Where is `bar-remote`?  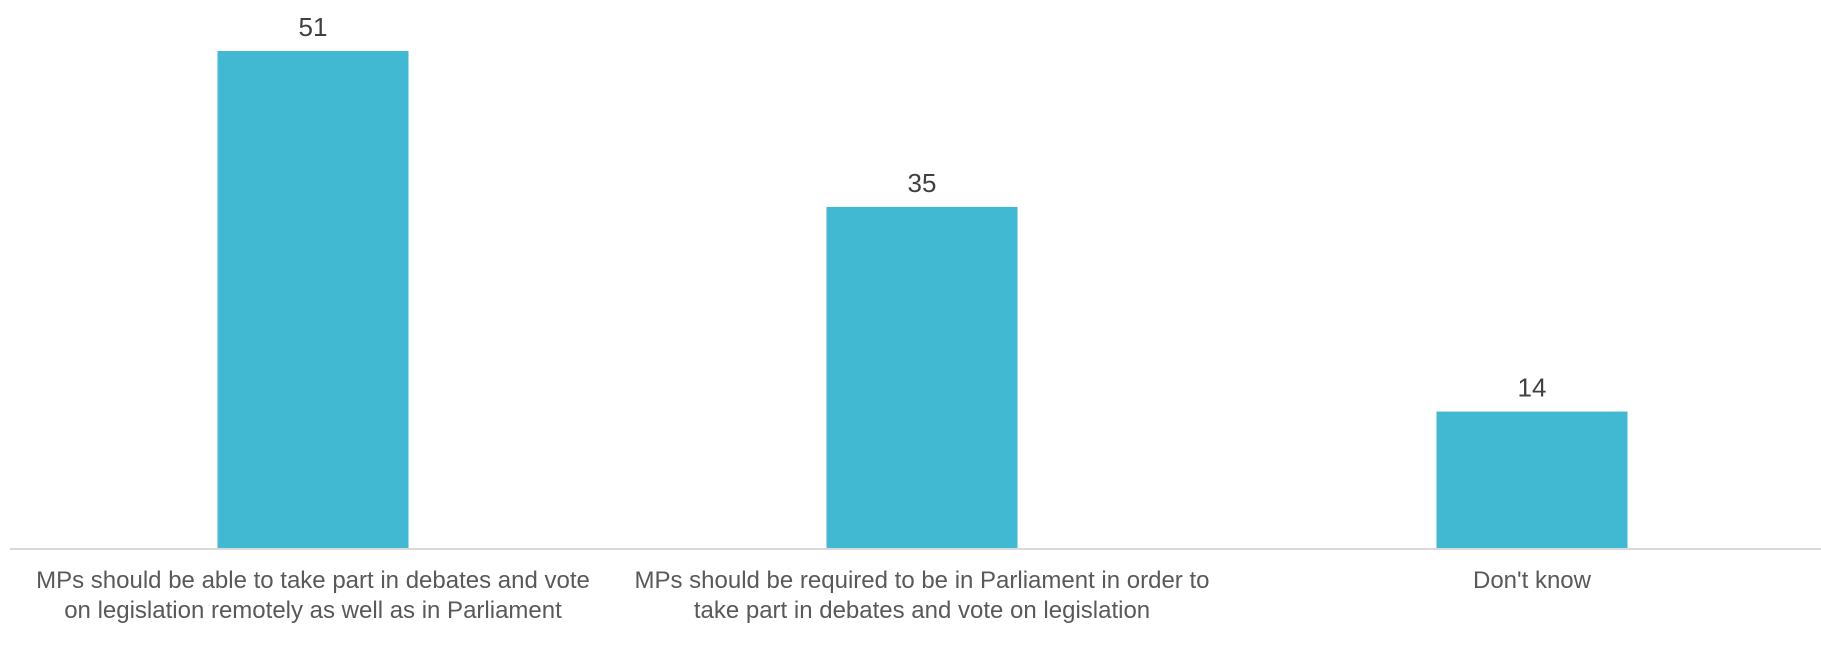 bar-remote is located at coordinates (313, 299).